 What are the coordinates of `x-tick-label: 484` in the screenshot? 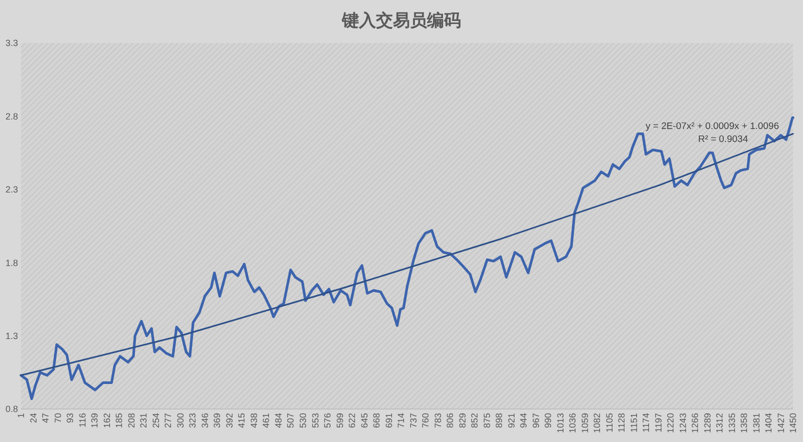 It's located at (278, 420).